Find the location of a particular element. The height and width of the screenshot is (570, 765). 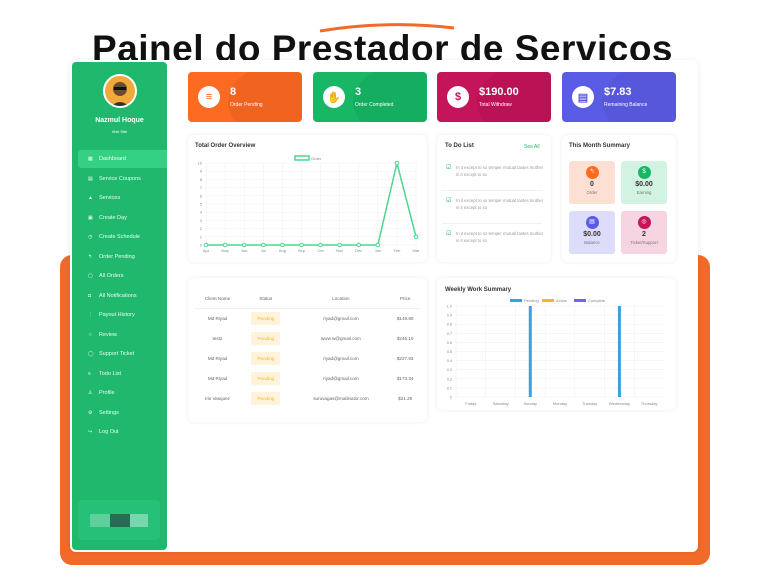

sidebar-item-payout-history: ⋮ Payout History is located at coordinates (122, 315).